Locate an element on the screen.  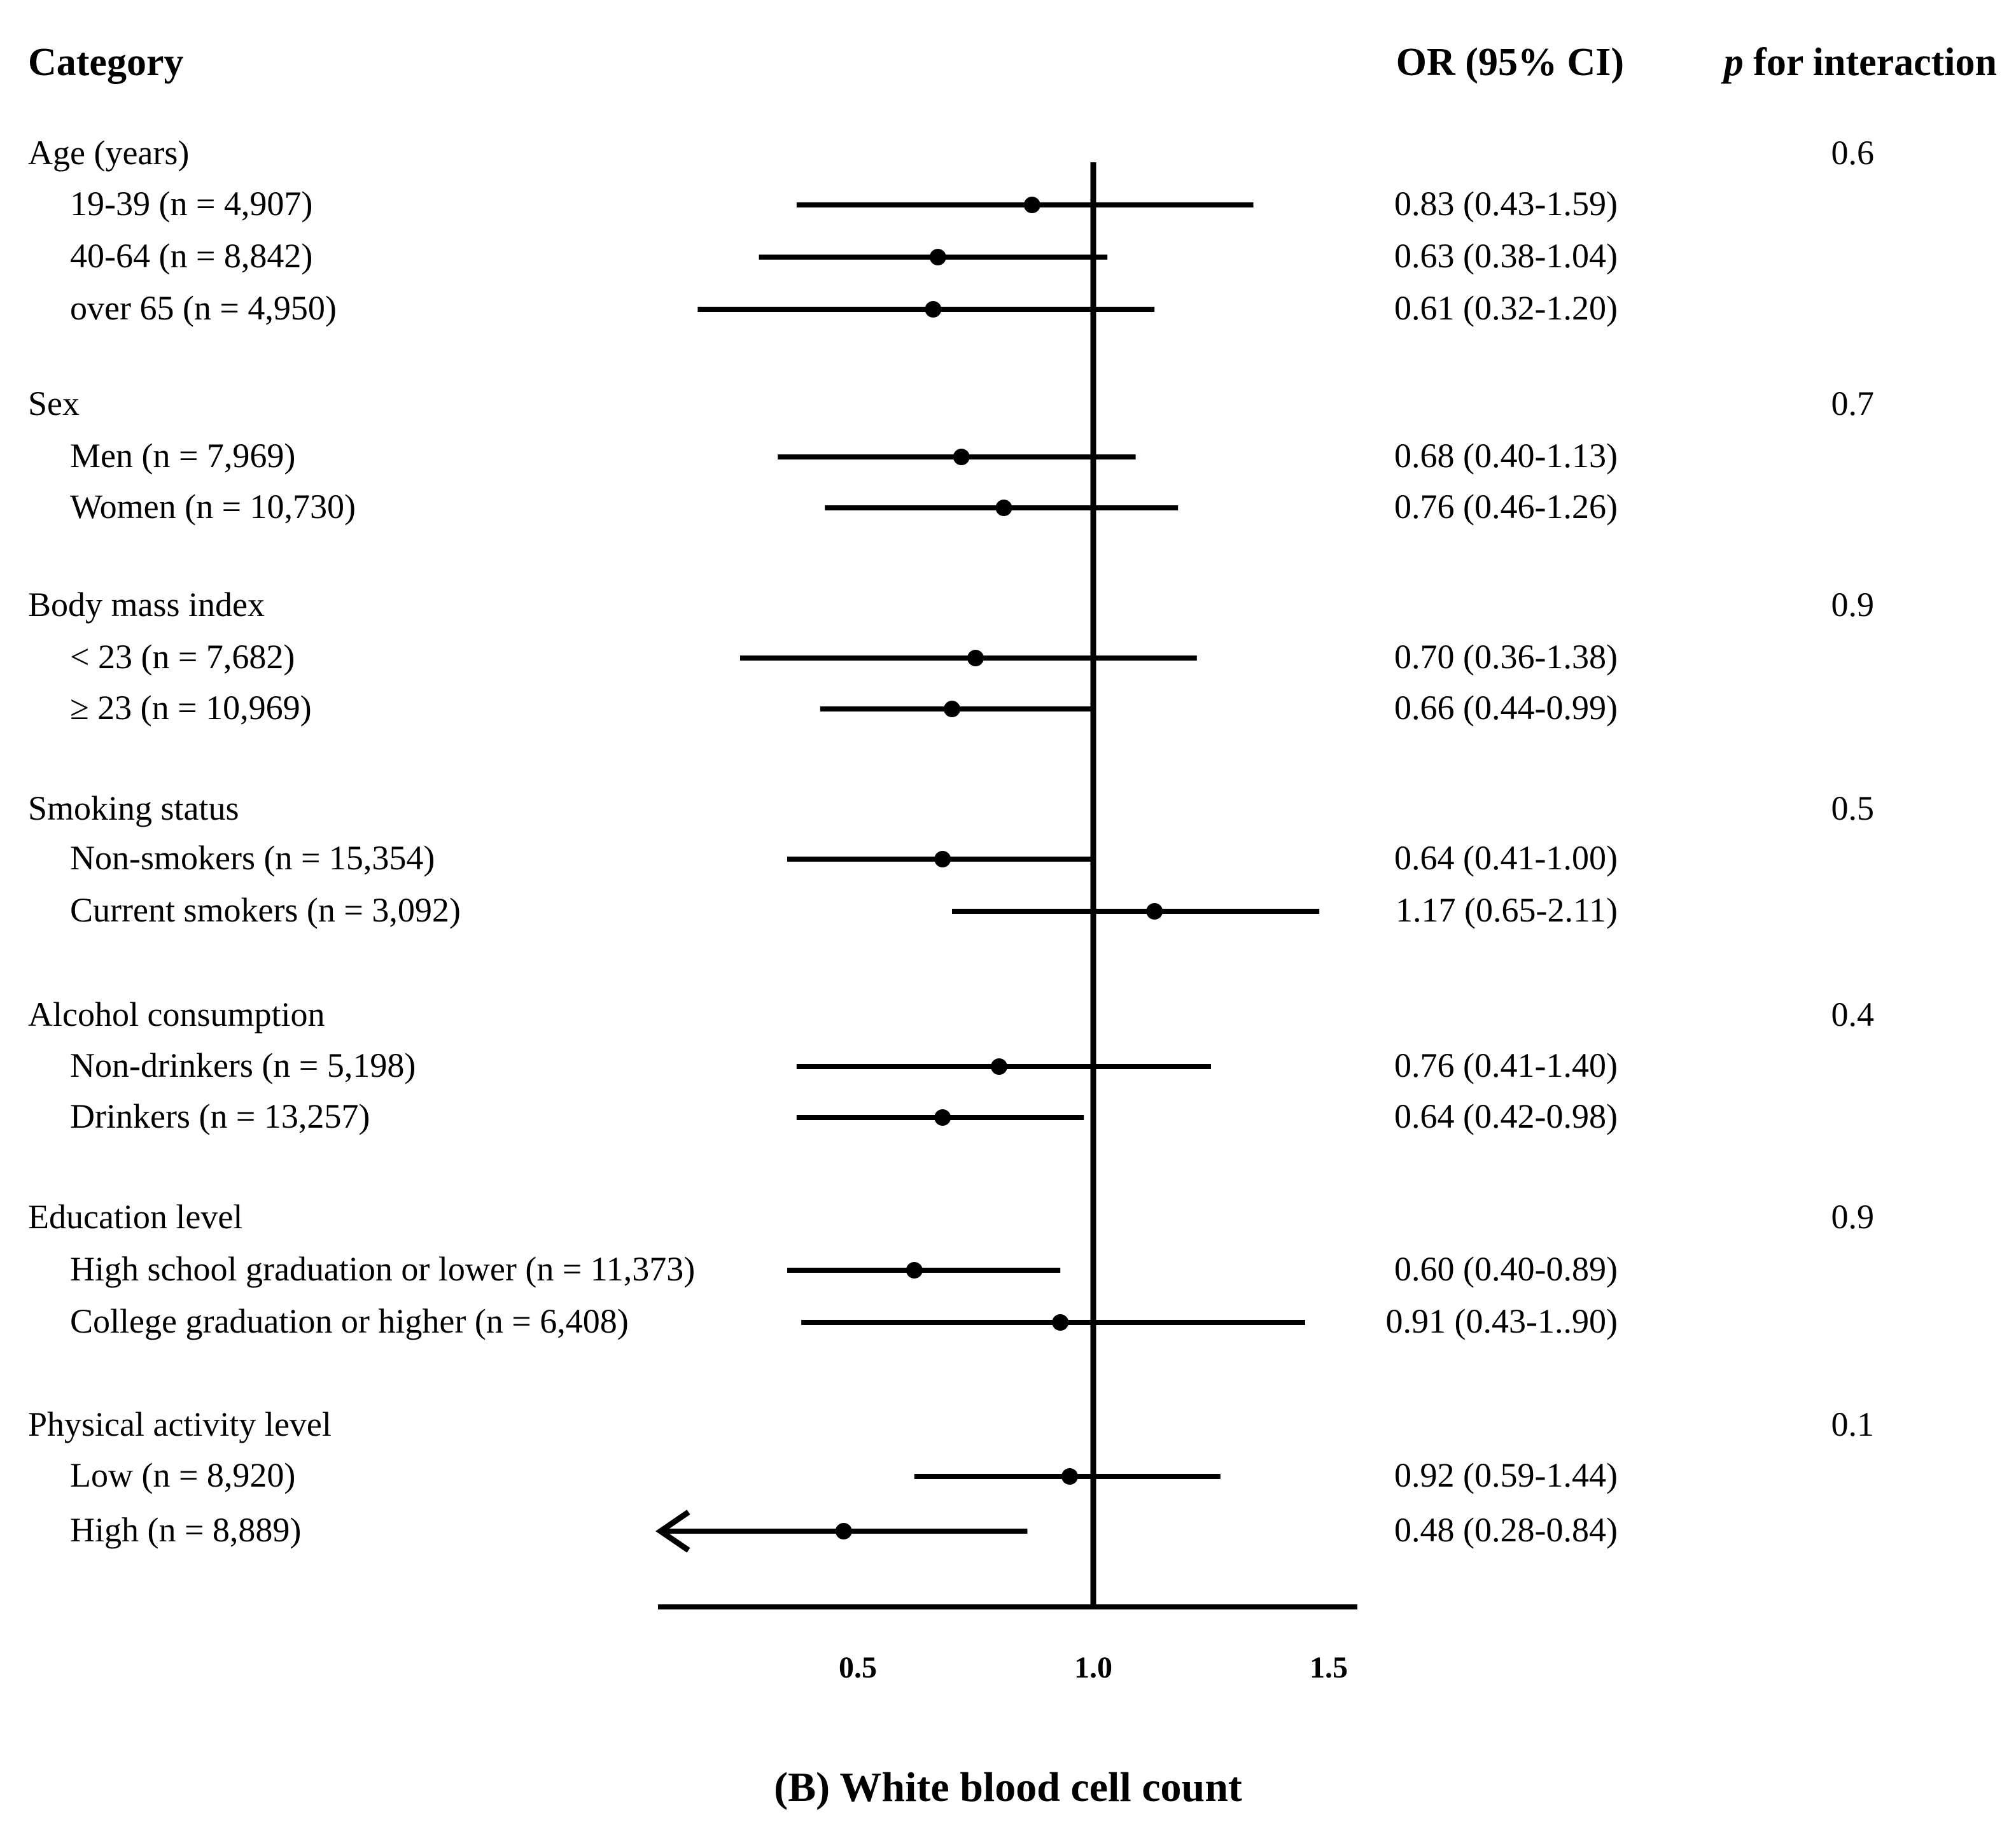
p-interaction-value: 0.1 is located at coordinates (1853, 1424).